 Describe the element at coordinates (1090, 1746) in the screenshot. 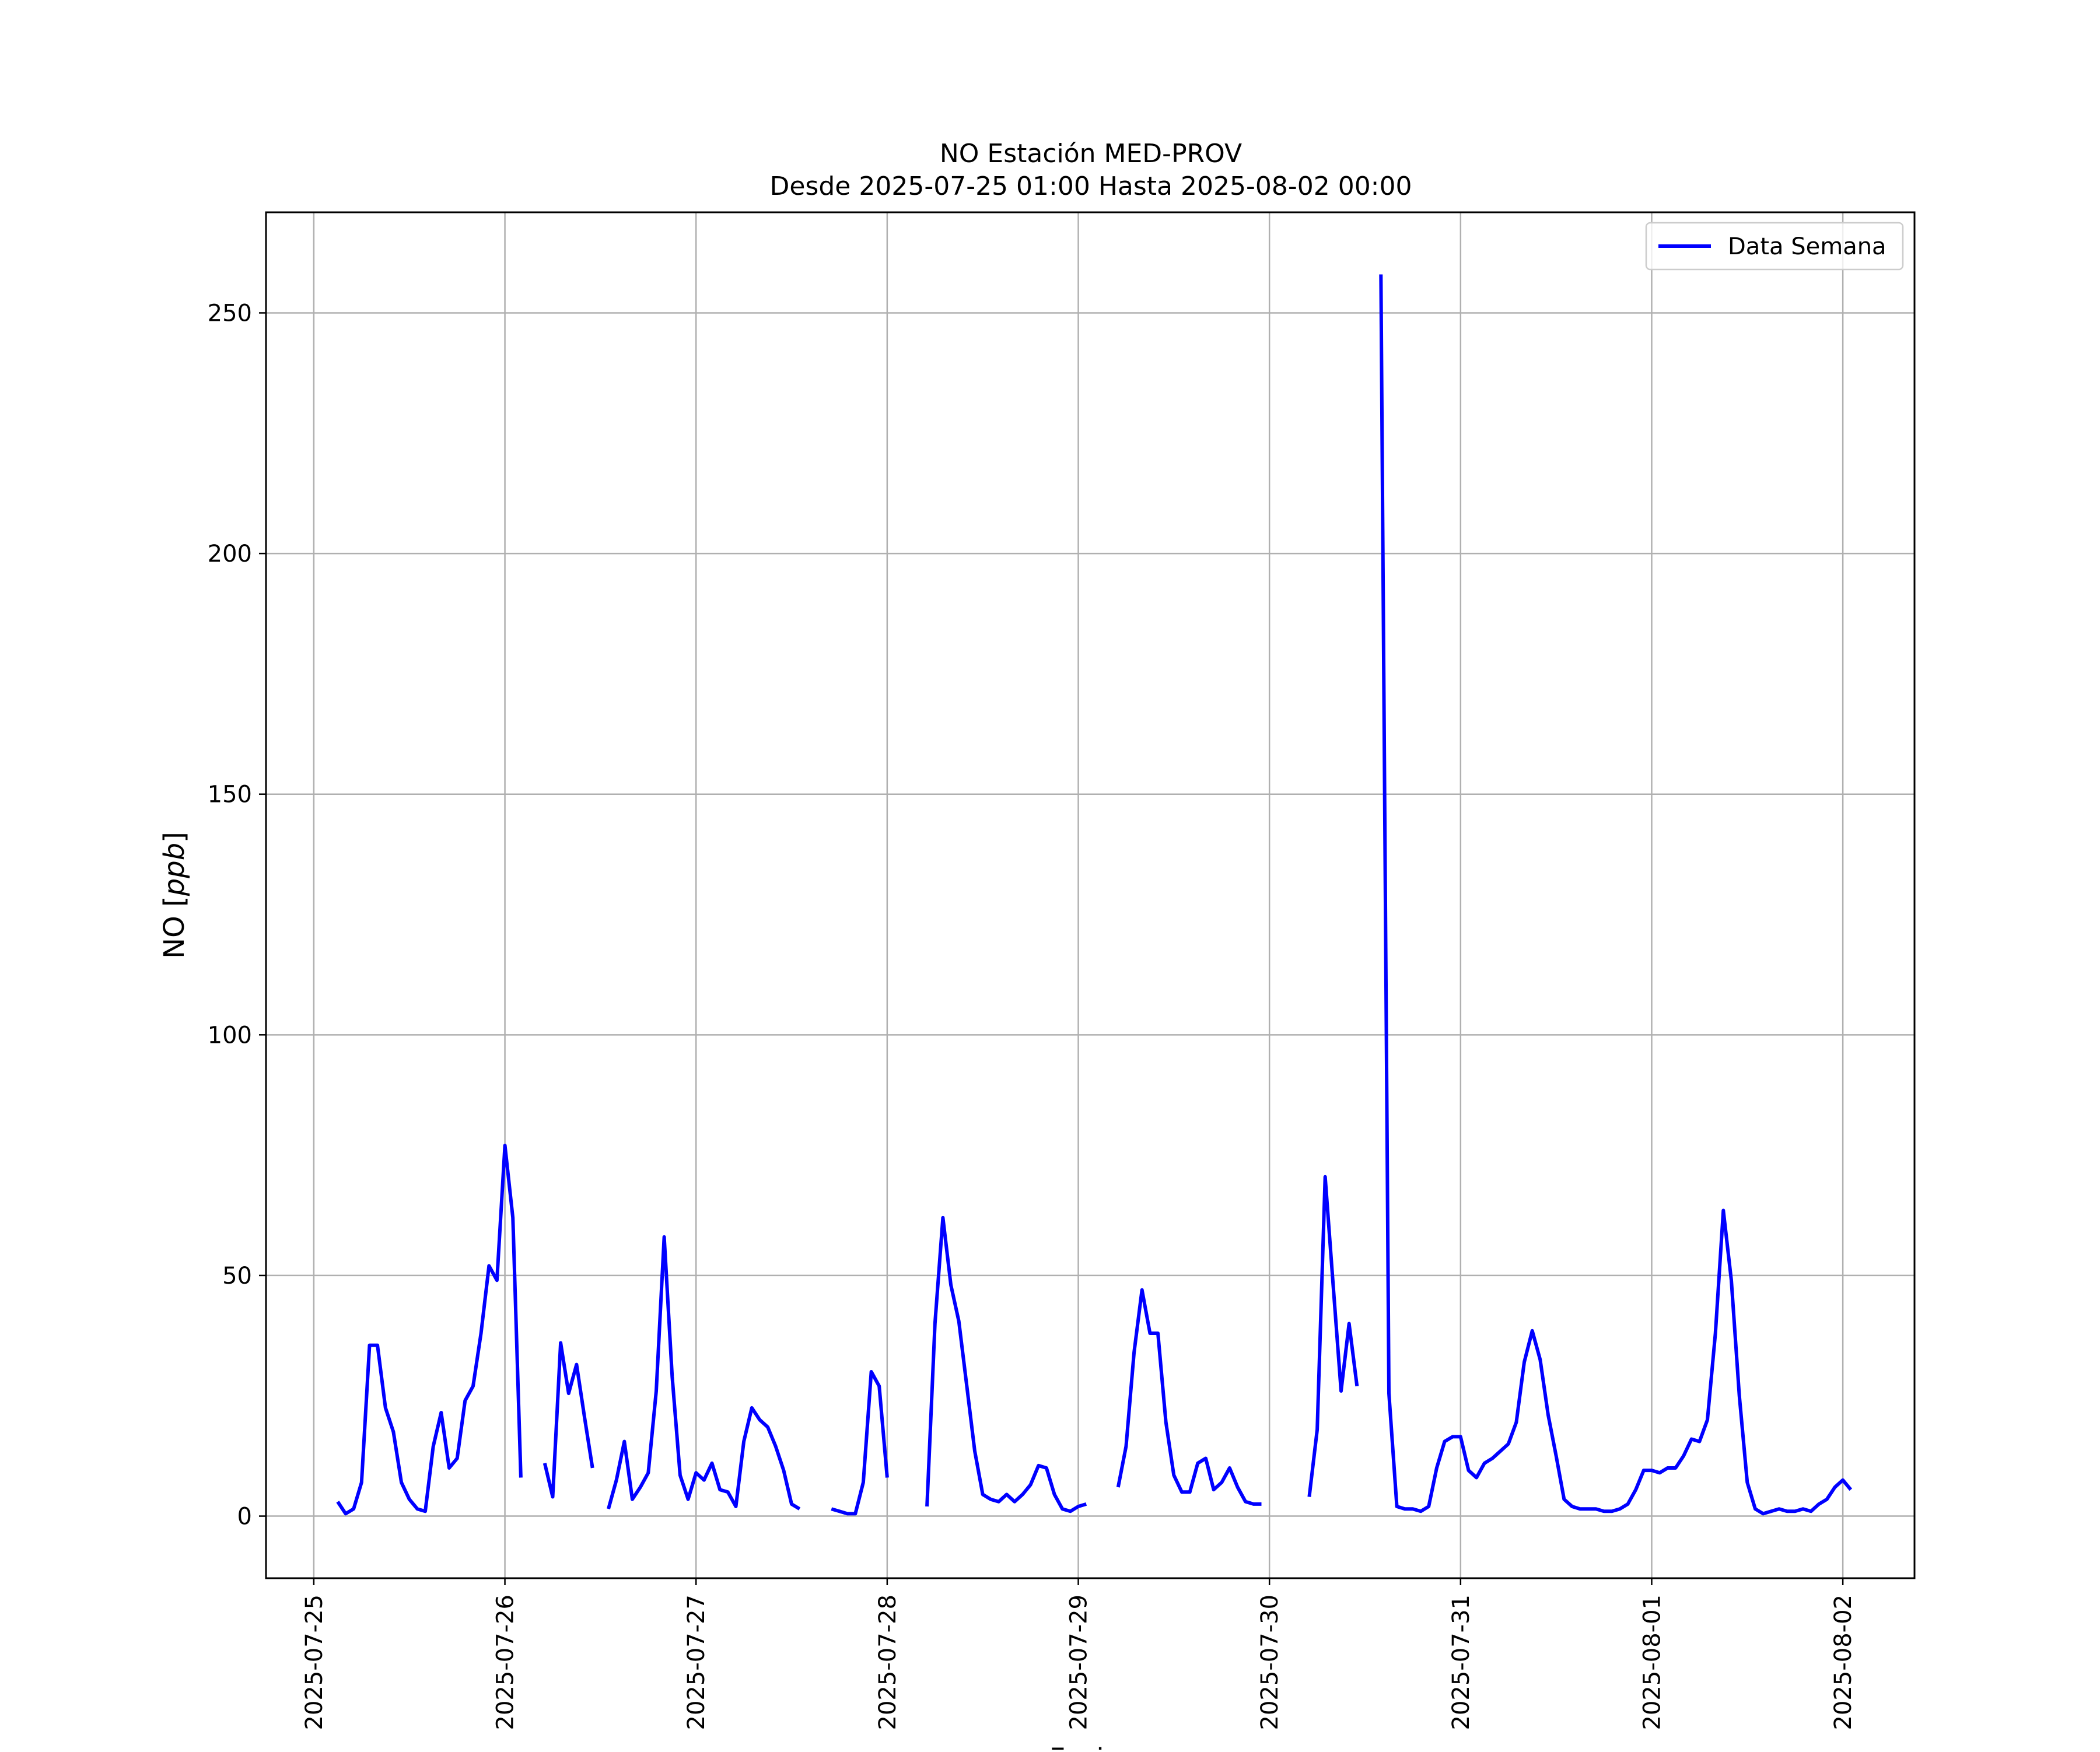

I see `x-axis-label: Fecha` at that location.